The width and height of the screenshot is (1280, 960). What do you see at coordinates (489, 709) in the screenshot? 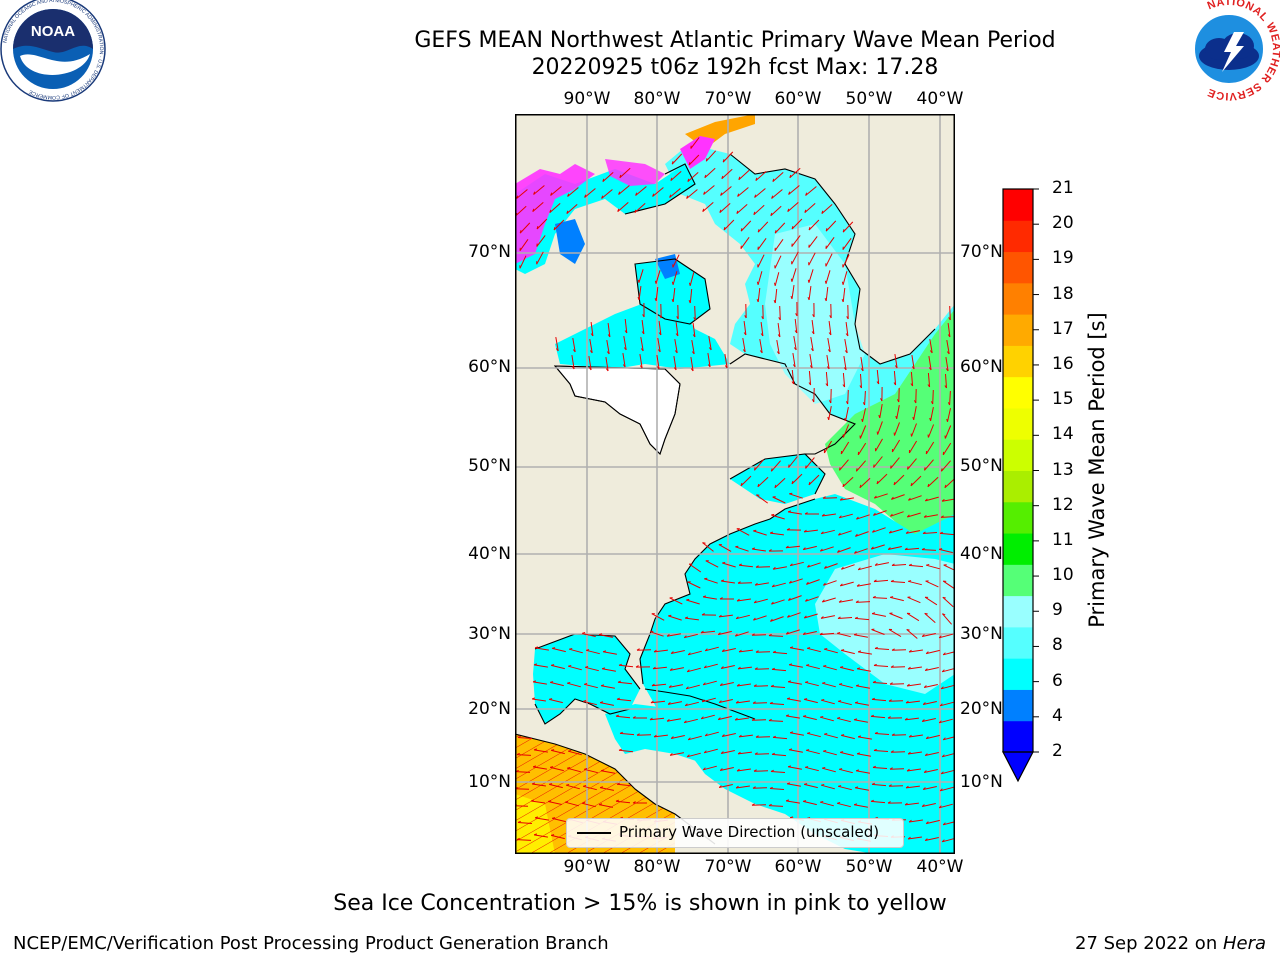
I see `lat-tick-left-20n: 20°N` at bounding box center [489, 709].